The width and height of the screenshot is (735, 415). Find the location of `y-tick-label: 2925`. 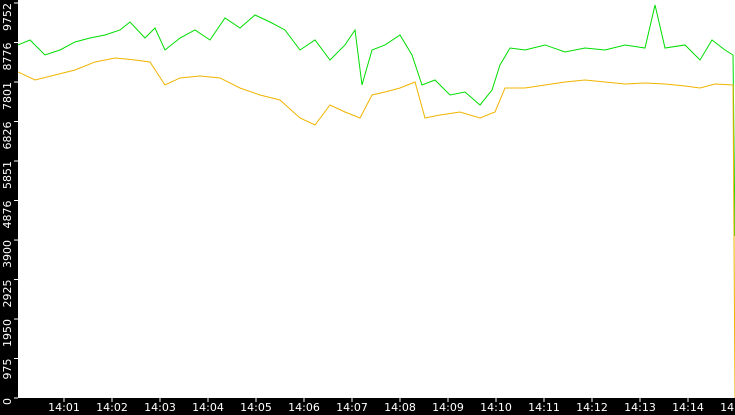

y-tick-label: 2925 is located at coordinates (7, 294).